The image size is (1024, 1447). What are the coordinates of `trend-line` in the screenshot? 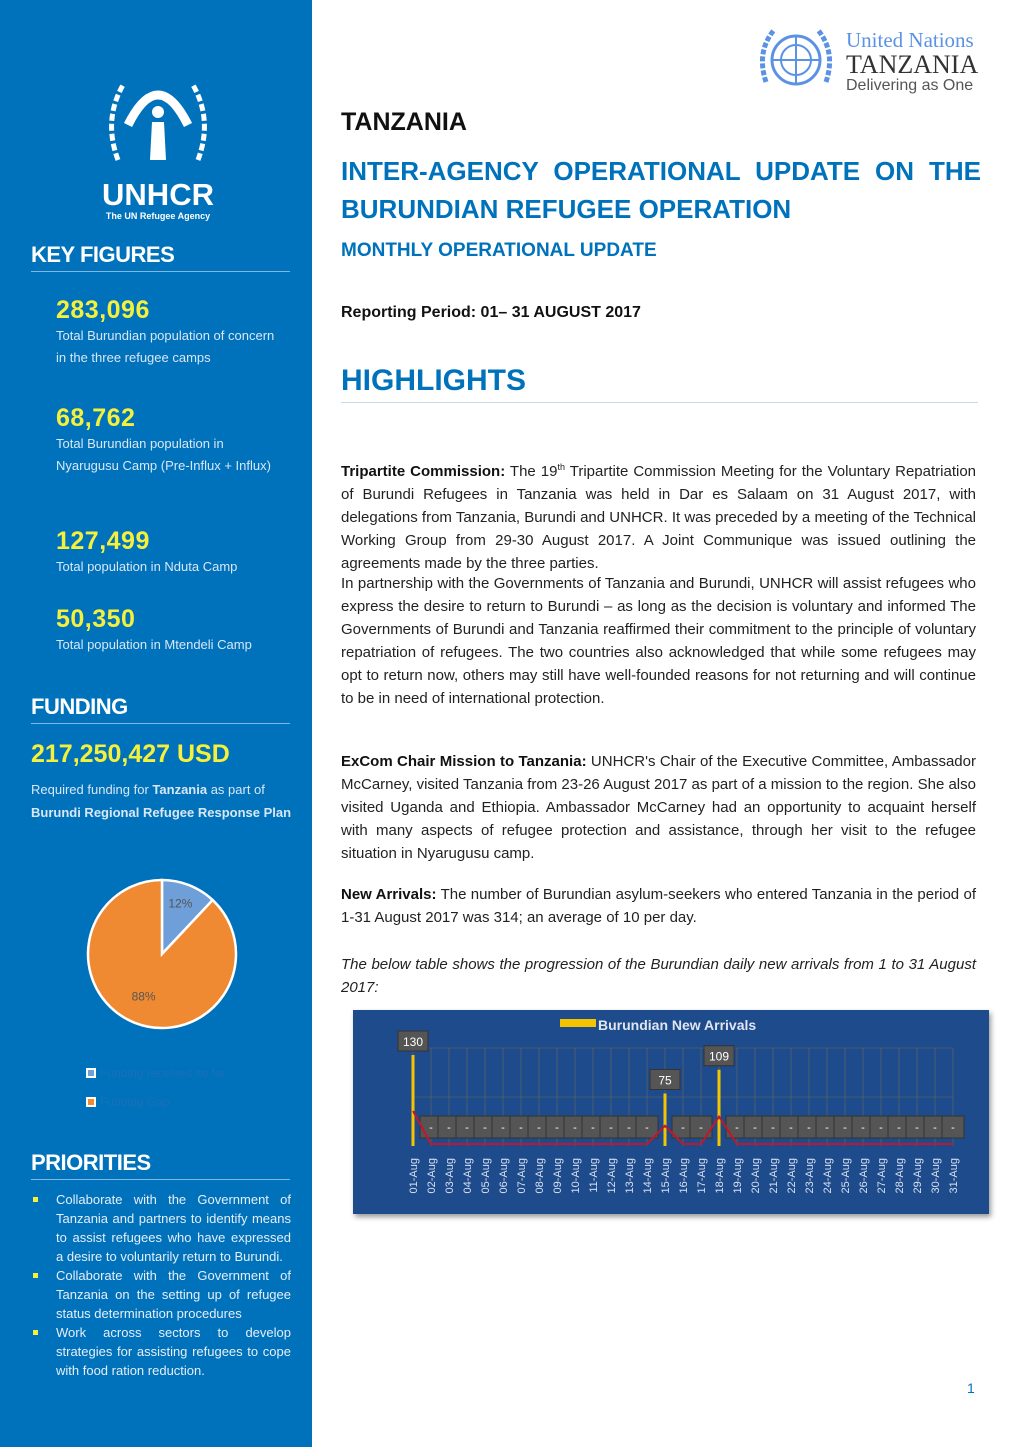 It's located at (682, 1127).